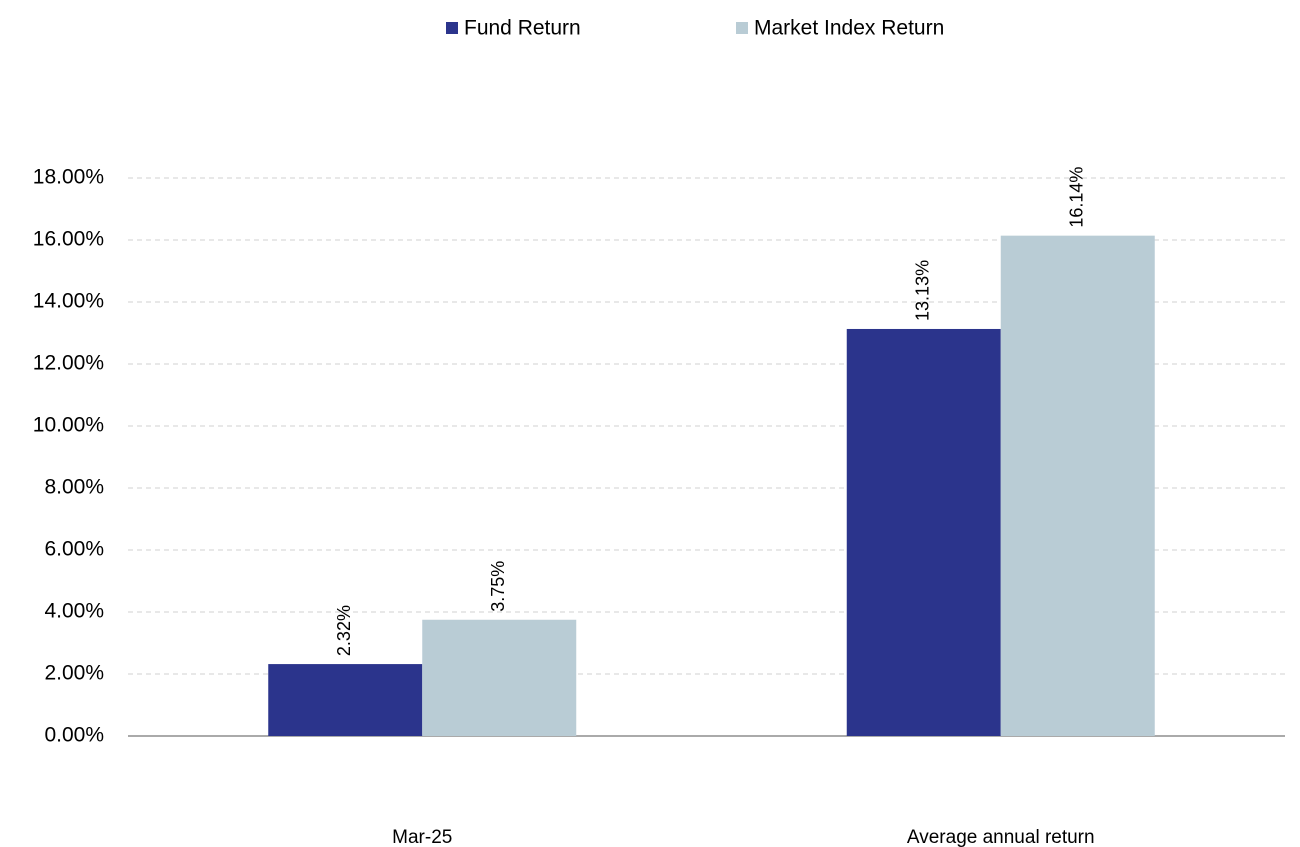 The width and height of the screenshot is (1300, 847). Describe the element at coordinates (498, 586) in the screenshot. I see `value-label: 3.75%` at that location.